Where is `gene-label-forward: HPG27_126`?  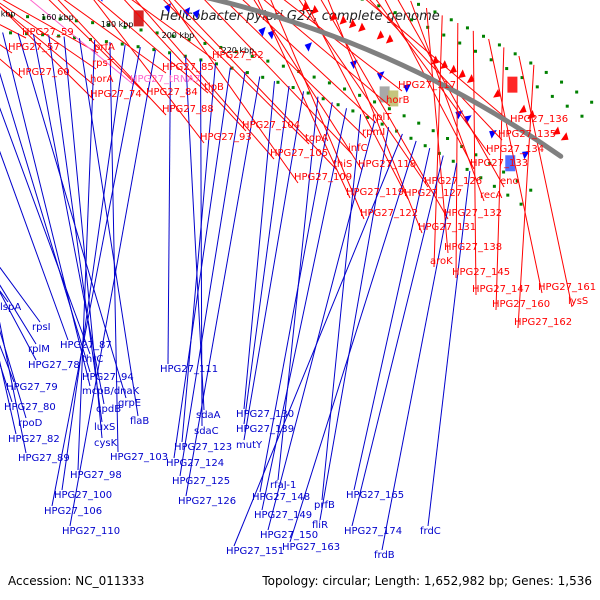
gene-label-forward: HPG27_126 is located at coordinates (453, 181).